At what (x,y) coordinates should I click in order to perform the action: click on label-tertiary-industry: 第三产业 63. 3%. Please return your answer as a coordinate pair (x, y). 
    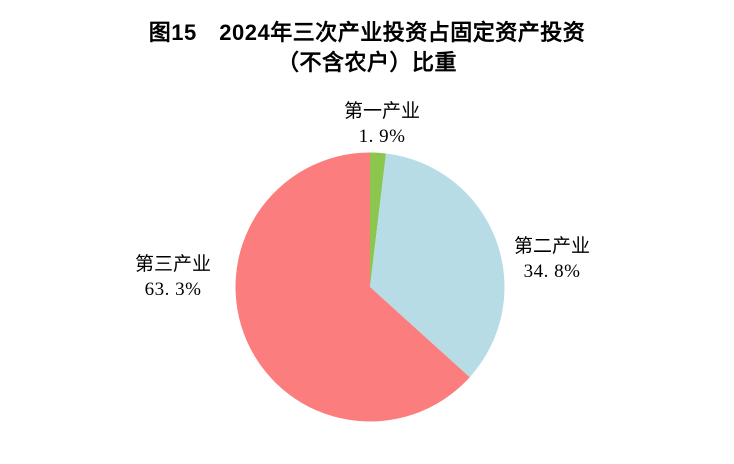
    Looking at the image, I should click on (173, 277).